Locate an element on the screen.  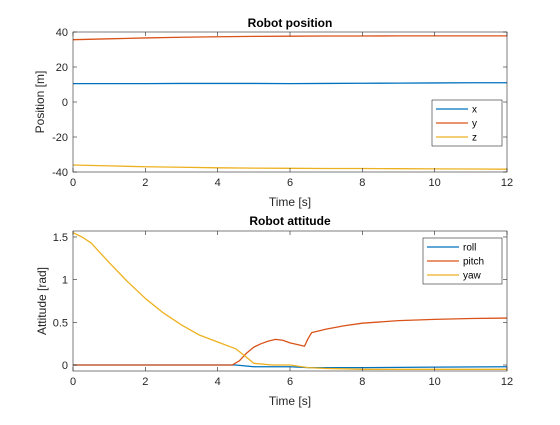
chart-2-ytick-label: 1.5 is located at coordinates (60, 238).